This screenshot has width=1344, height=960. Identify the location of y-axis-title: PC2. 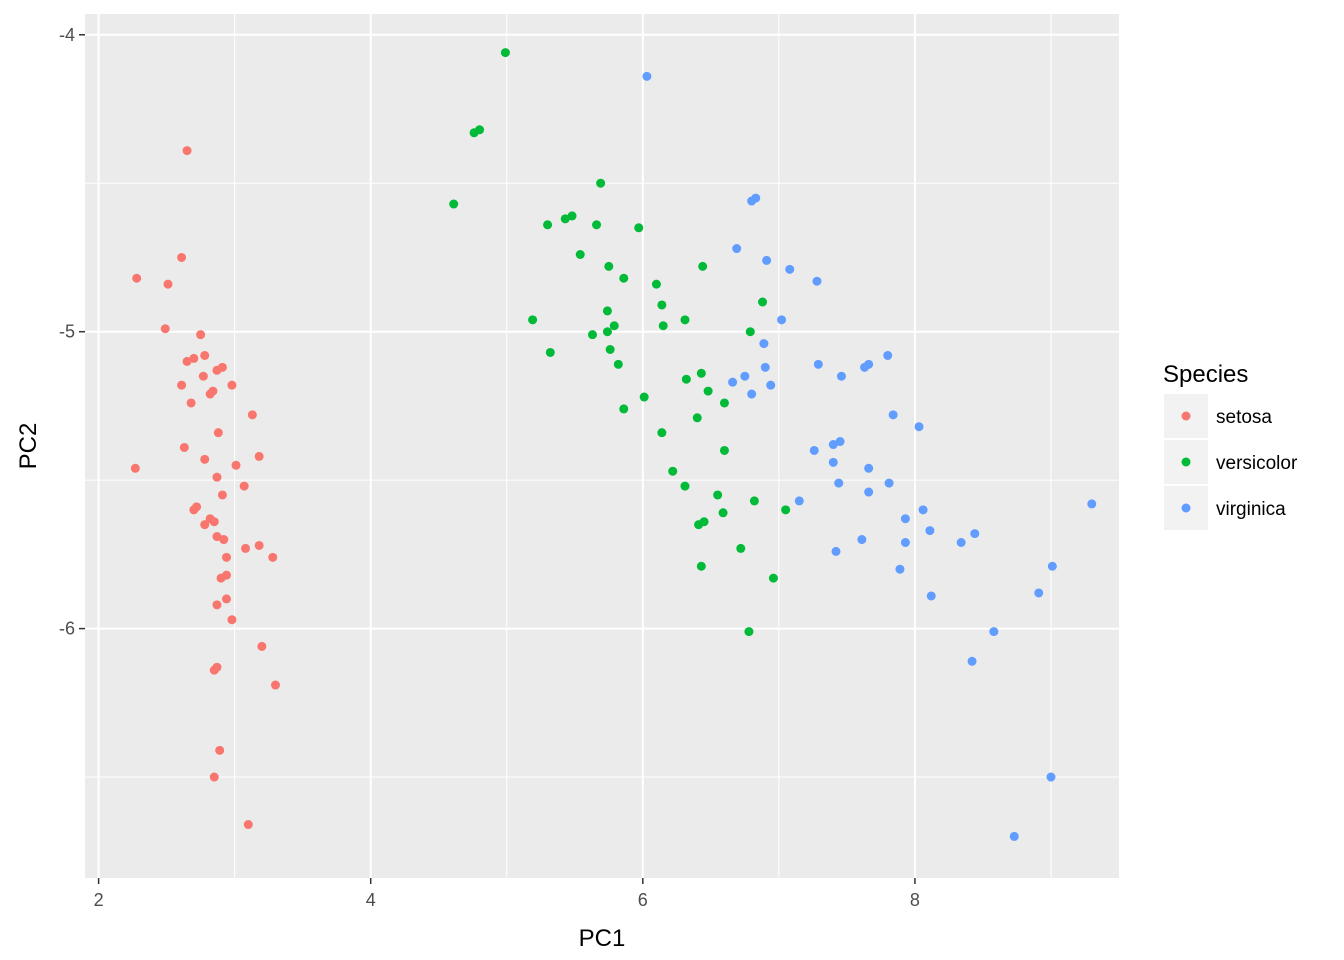
(28, 446).